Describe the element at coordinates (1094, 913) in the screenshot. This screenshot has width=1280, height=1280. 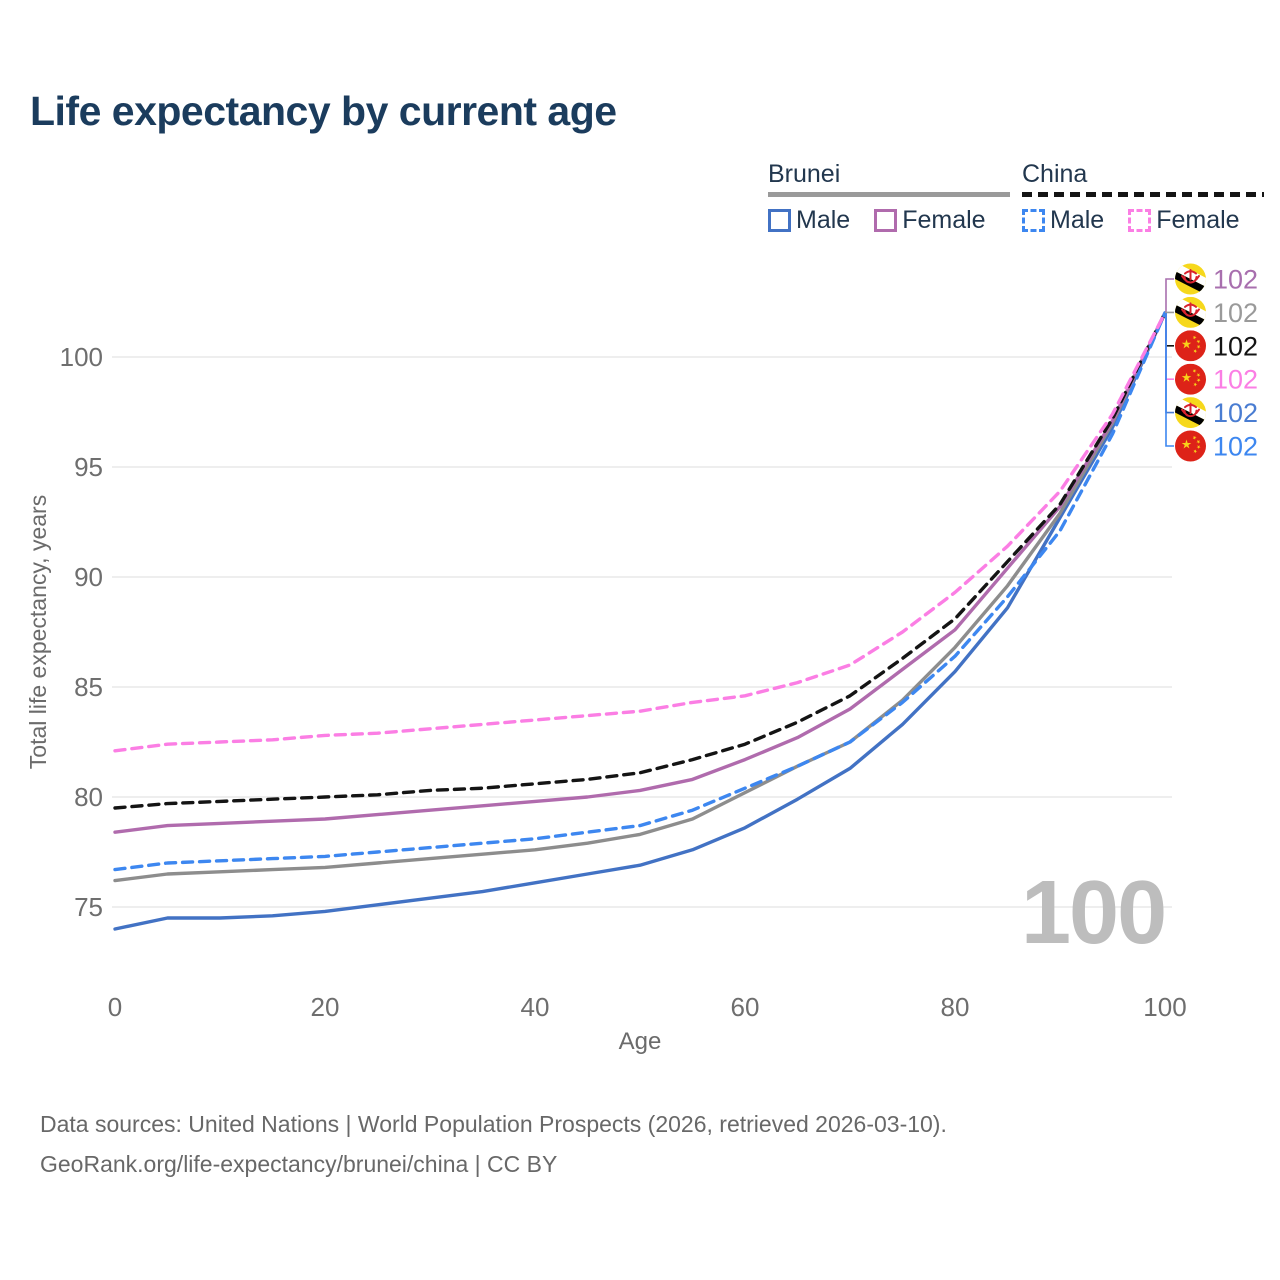
I see `age-counter-watermark: 100` at that location.